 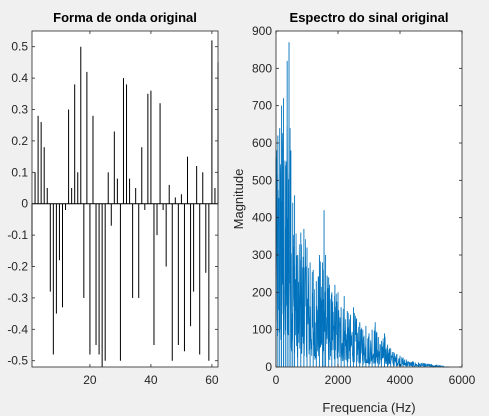 What do you see at coordinates (462, 380) in the screenshot?
I see `x-tick-label: 6000` at bounding box center [462, 380].